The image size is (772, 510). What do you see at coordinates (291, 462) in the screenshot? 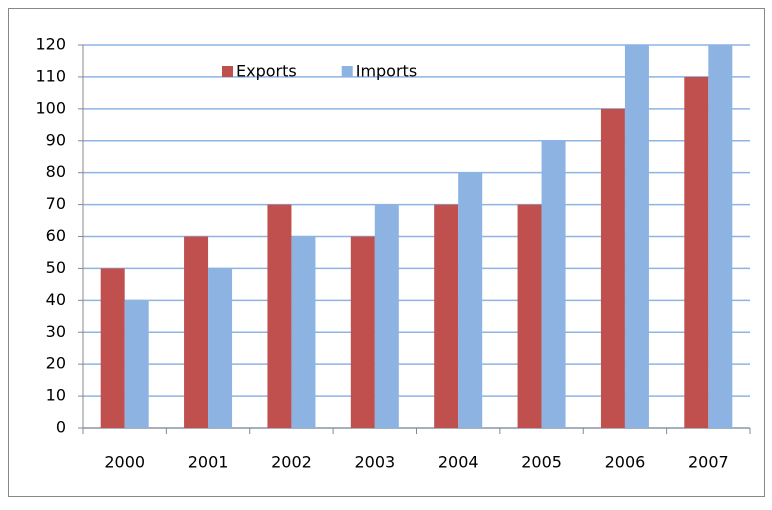
I see `x-tick-label: 2002` at bounding box center [291, 462].